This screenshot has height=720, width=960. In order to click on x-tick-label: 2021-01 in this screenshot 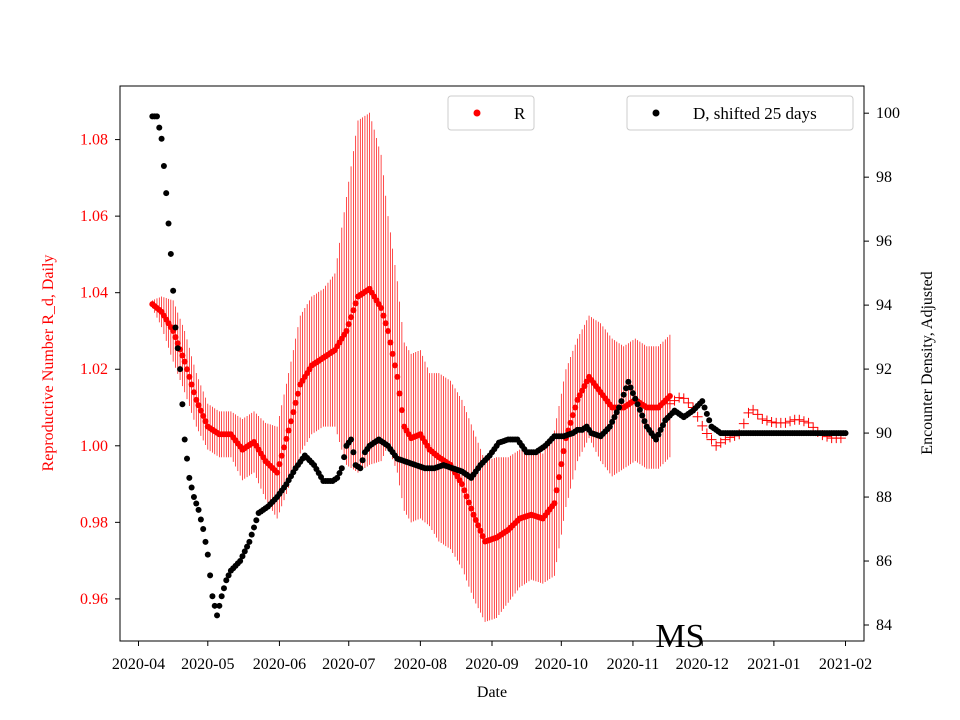, I will do `click(773, 664)`.